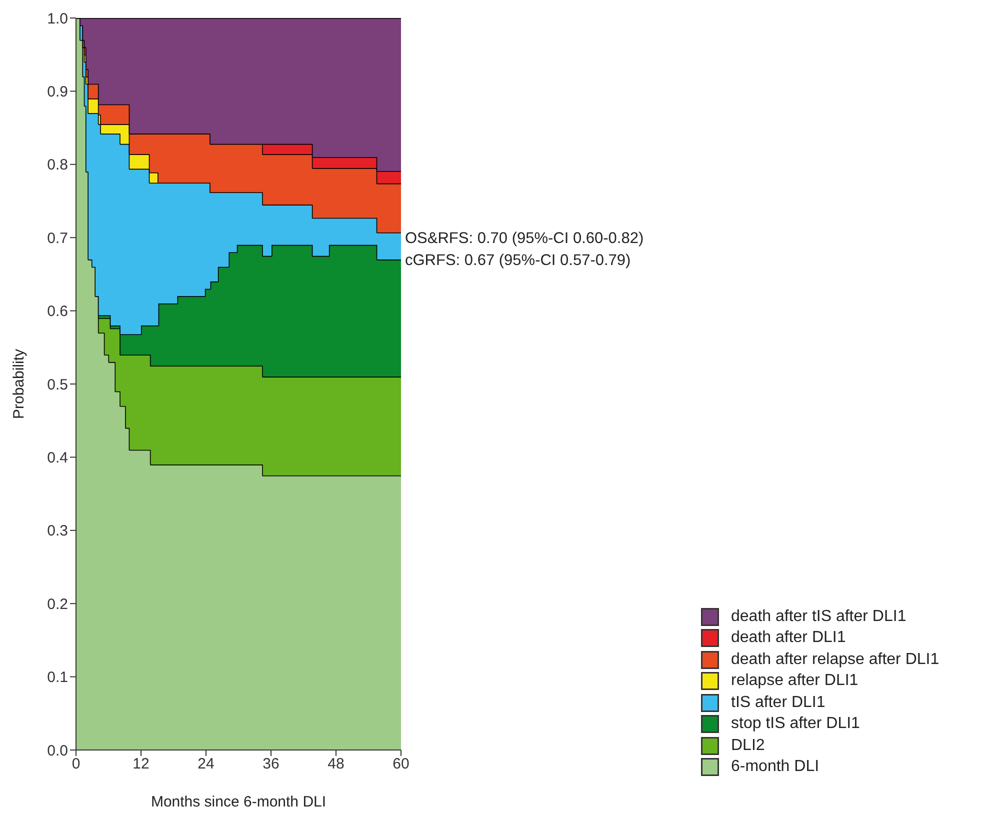  Describe the element at coordinates (57, 19) in the screenshot. I see `y-tick-label: 1.0` at that location.